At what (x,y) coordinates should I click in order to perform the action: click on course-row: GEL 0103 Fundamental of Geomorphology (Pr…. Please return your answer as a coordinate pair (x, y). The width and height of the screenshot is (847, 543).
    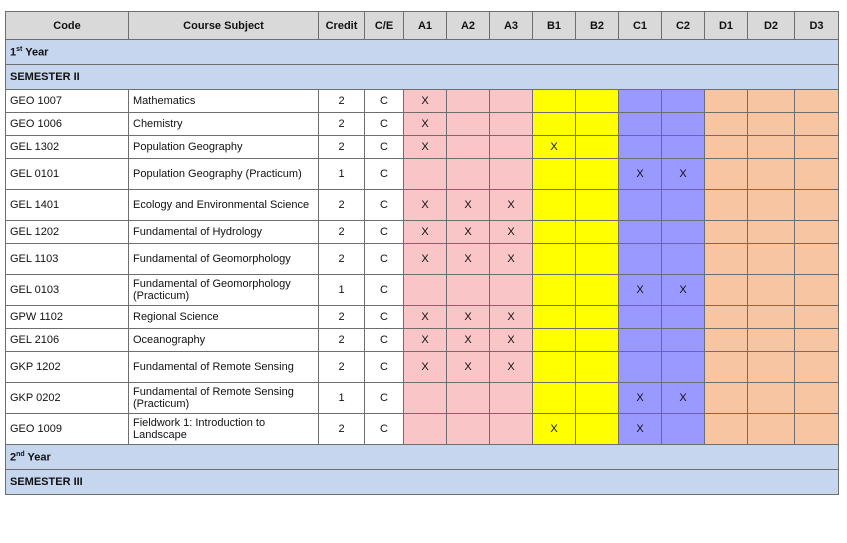
    Looking at the image, I should click on (422, 290).